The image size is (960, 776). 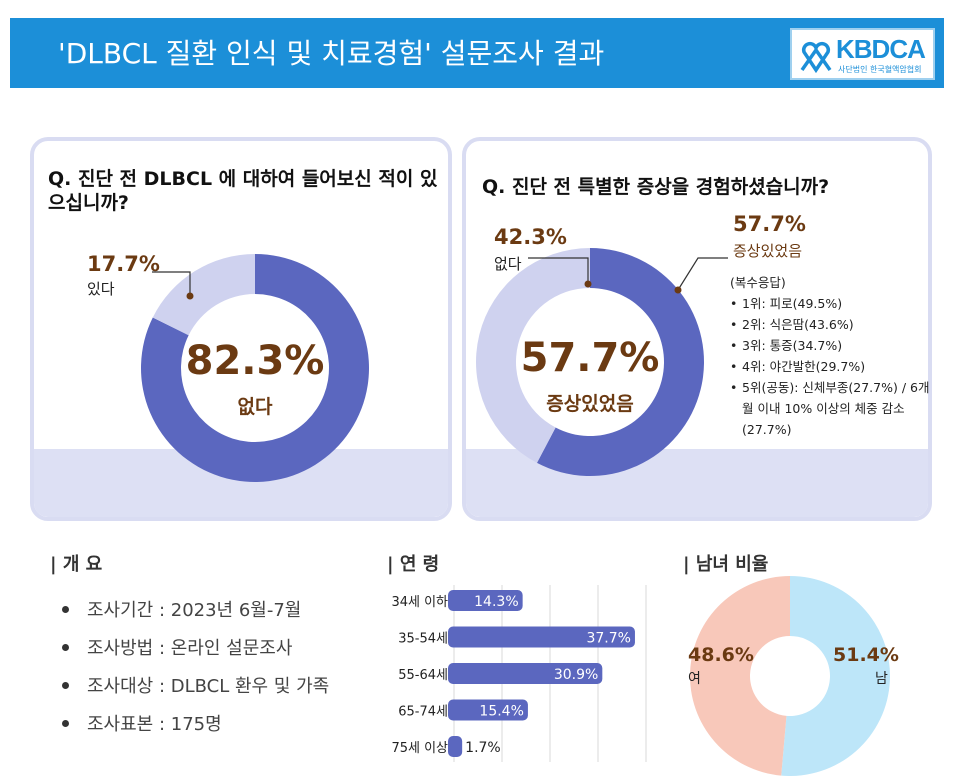 What do you see at coordinates (769, 224) in the screenshot?
I see `yes-value: 57.7%` at bounding box center [769, 224].